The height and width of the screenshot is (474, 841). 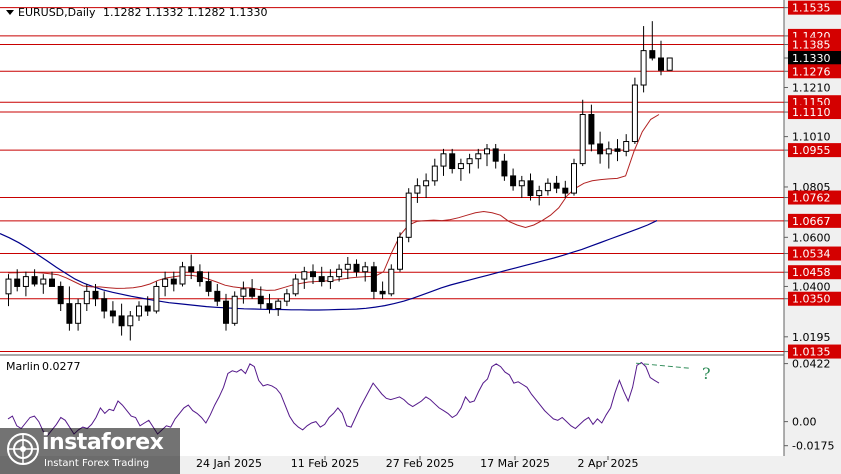 What do you see at coordinates (23, 366) in the screenshot?
I see `indicator-name: Marlin` at bounding box center [23, 366].